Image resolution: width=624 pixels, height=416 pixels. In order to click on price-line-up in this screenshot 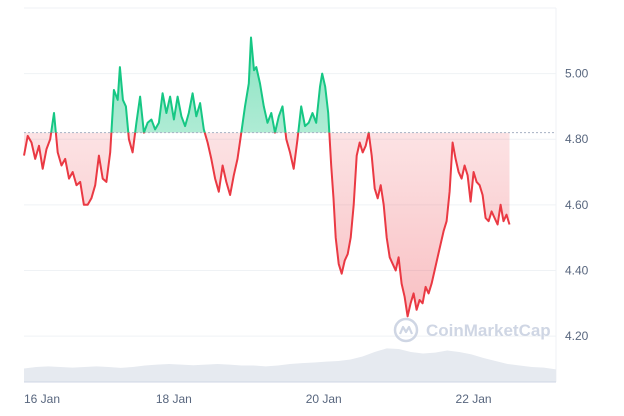, I will do `click(210, 84)`.